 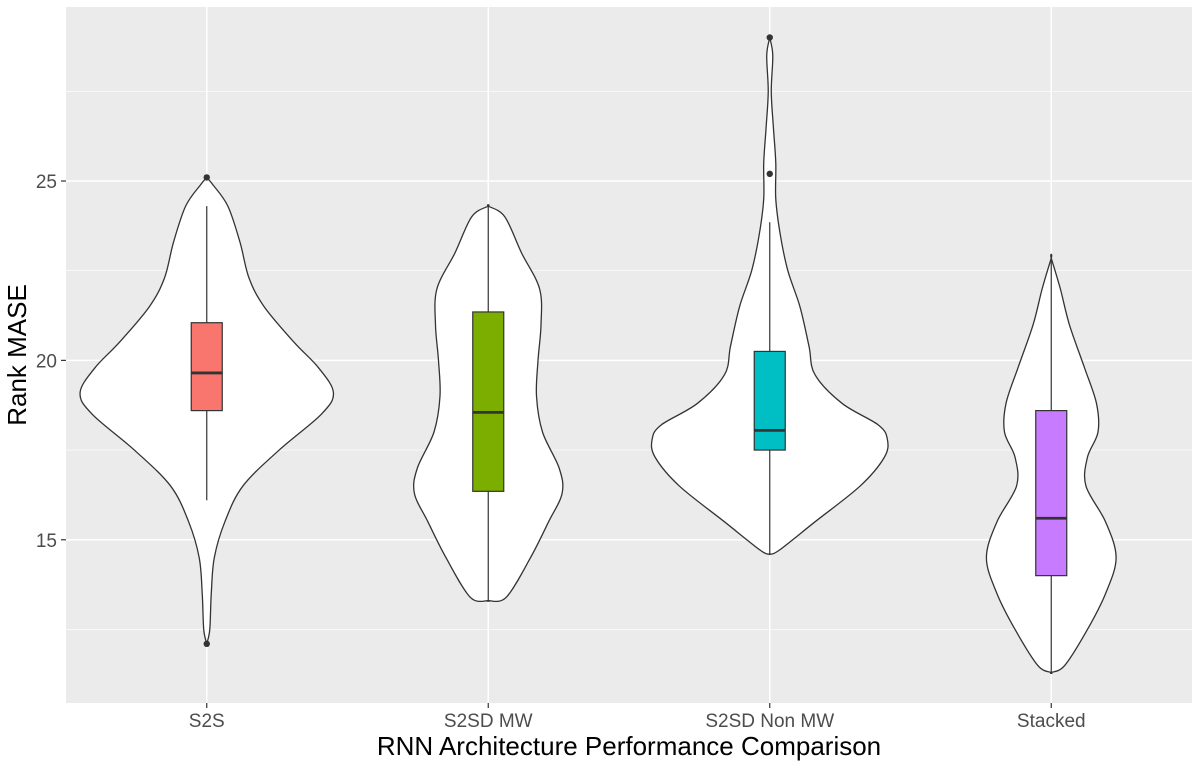 What do you see at coordinates (629, 746) in the screenshot?
I see `x-axis-title: RNN Architecture Performance Comparison` at bounding box center [629, 746].